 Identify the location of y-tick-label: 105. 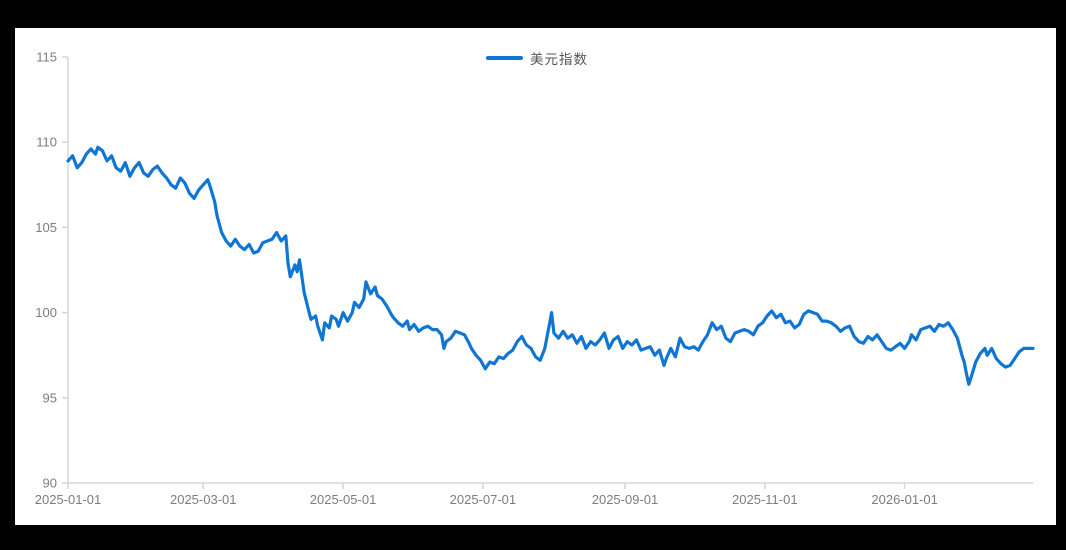
(46, 227).